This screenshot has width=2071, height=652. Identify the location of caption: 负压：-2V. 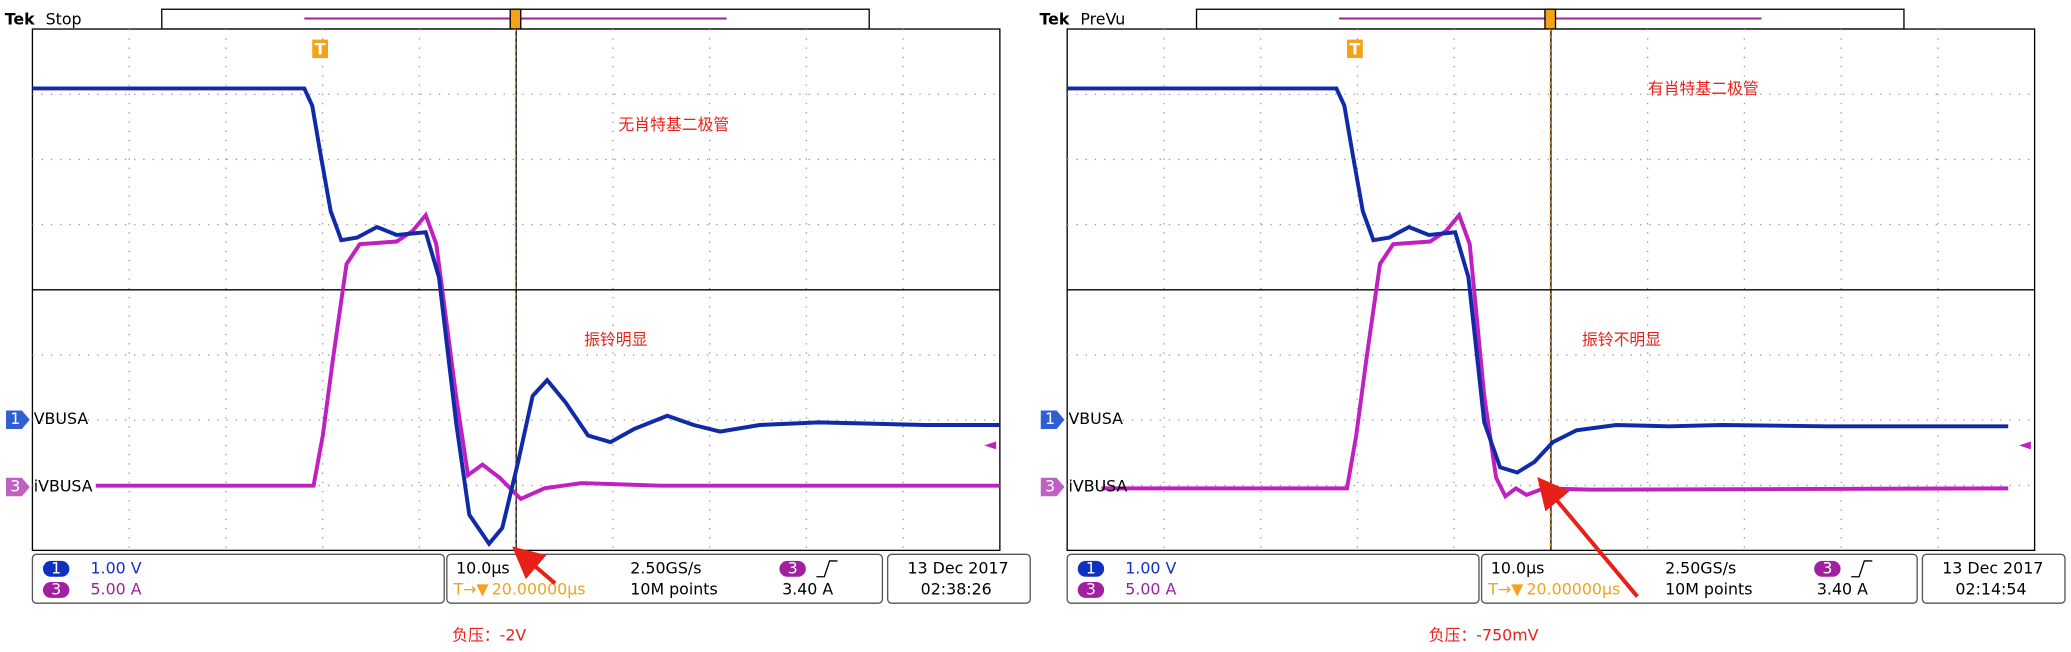
(489, 635).